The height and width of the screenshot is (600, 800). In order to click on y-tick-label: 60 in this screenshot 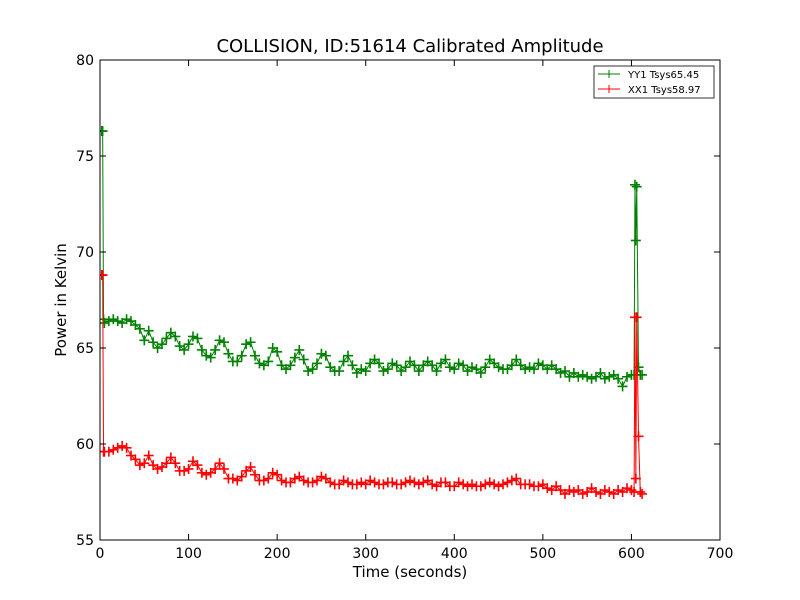, I will do `click(85, 445)`.